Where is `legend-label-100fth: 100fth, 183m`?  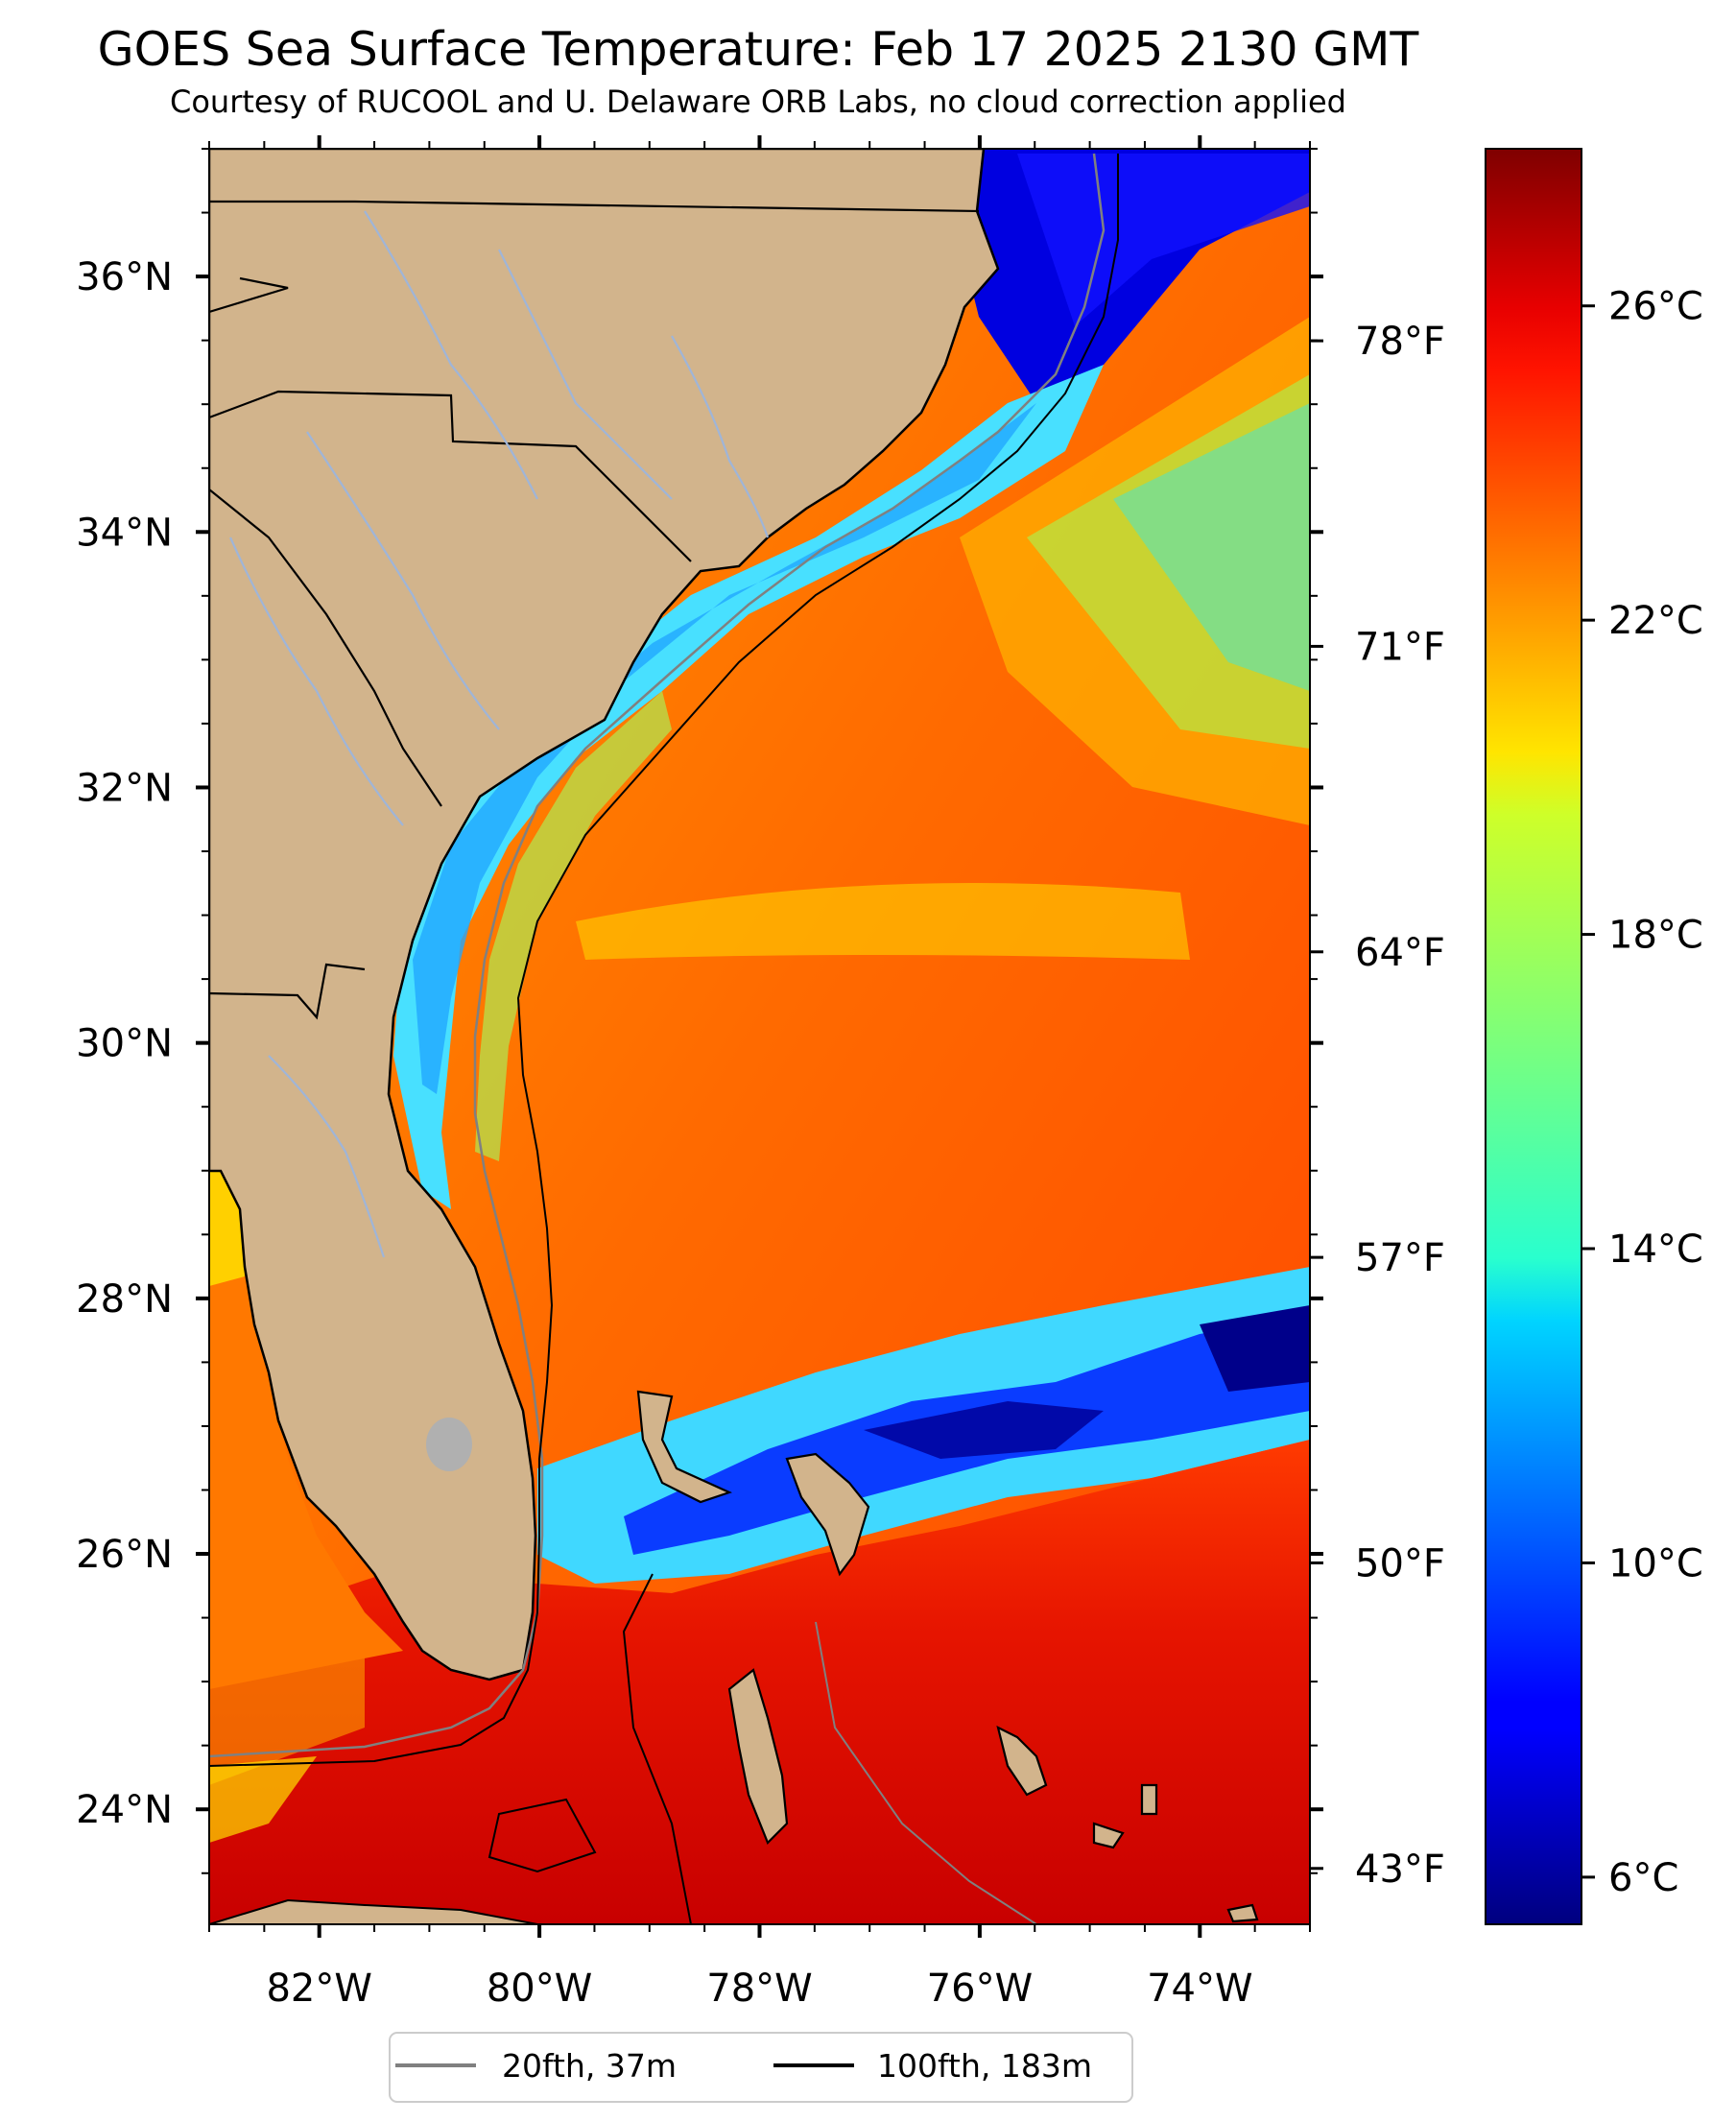
legend-label-100fth: 100fth, 183m is located at coordinates (984, 2066).